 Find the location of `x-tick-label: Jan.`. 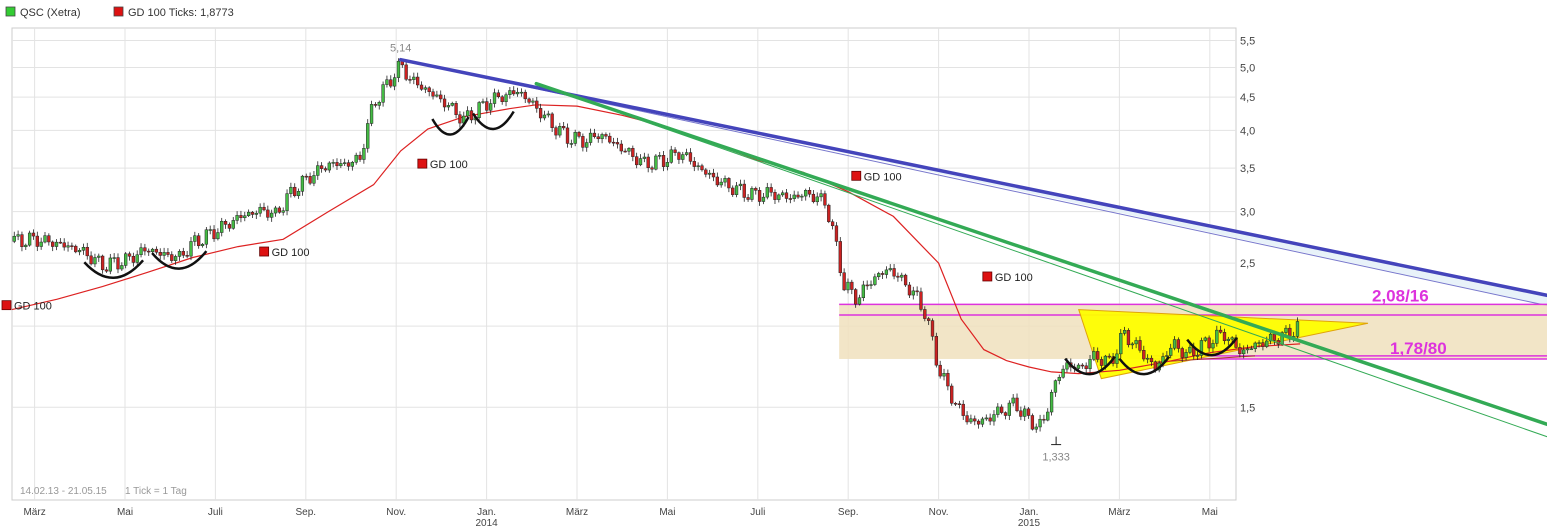

x-tick-label: Jan. is located at coordinates (1029, 512).